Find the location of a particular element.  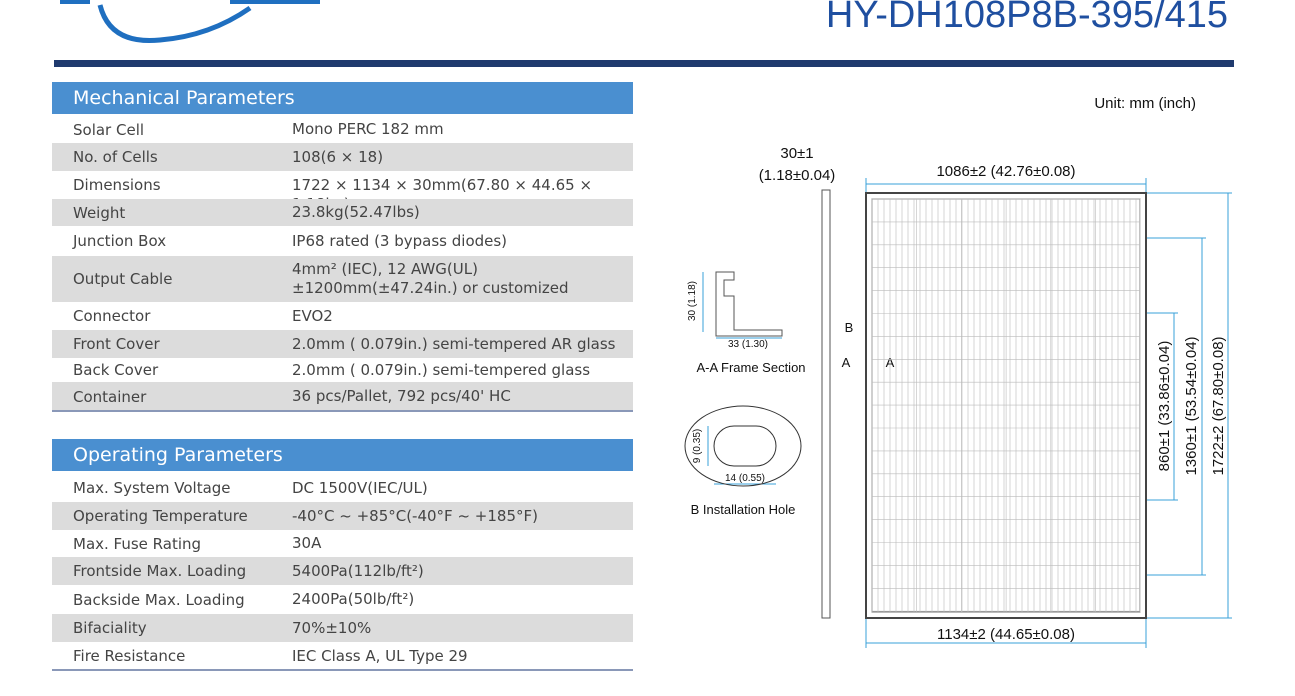

row-value: IP68 rated (3 bypass diodes) is located at coordinates (399, 241).